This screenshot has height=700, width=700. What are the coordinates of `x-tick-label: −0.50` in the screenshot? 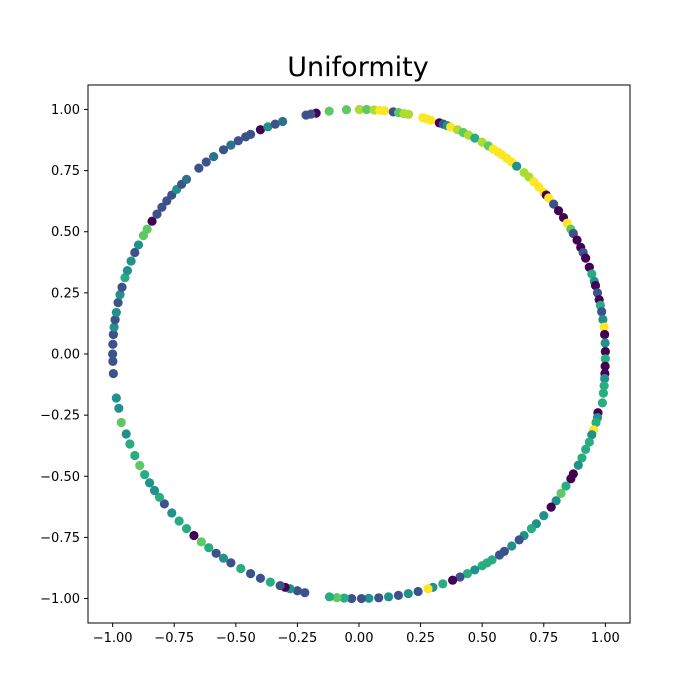 It's located at (236, 638).